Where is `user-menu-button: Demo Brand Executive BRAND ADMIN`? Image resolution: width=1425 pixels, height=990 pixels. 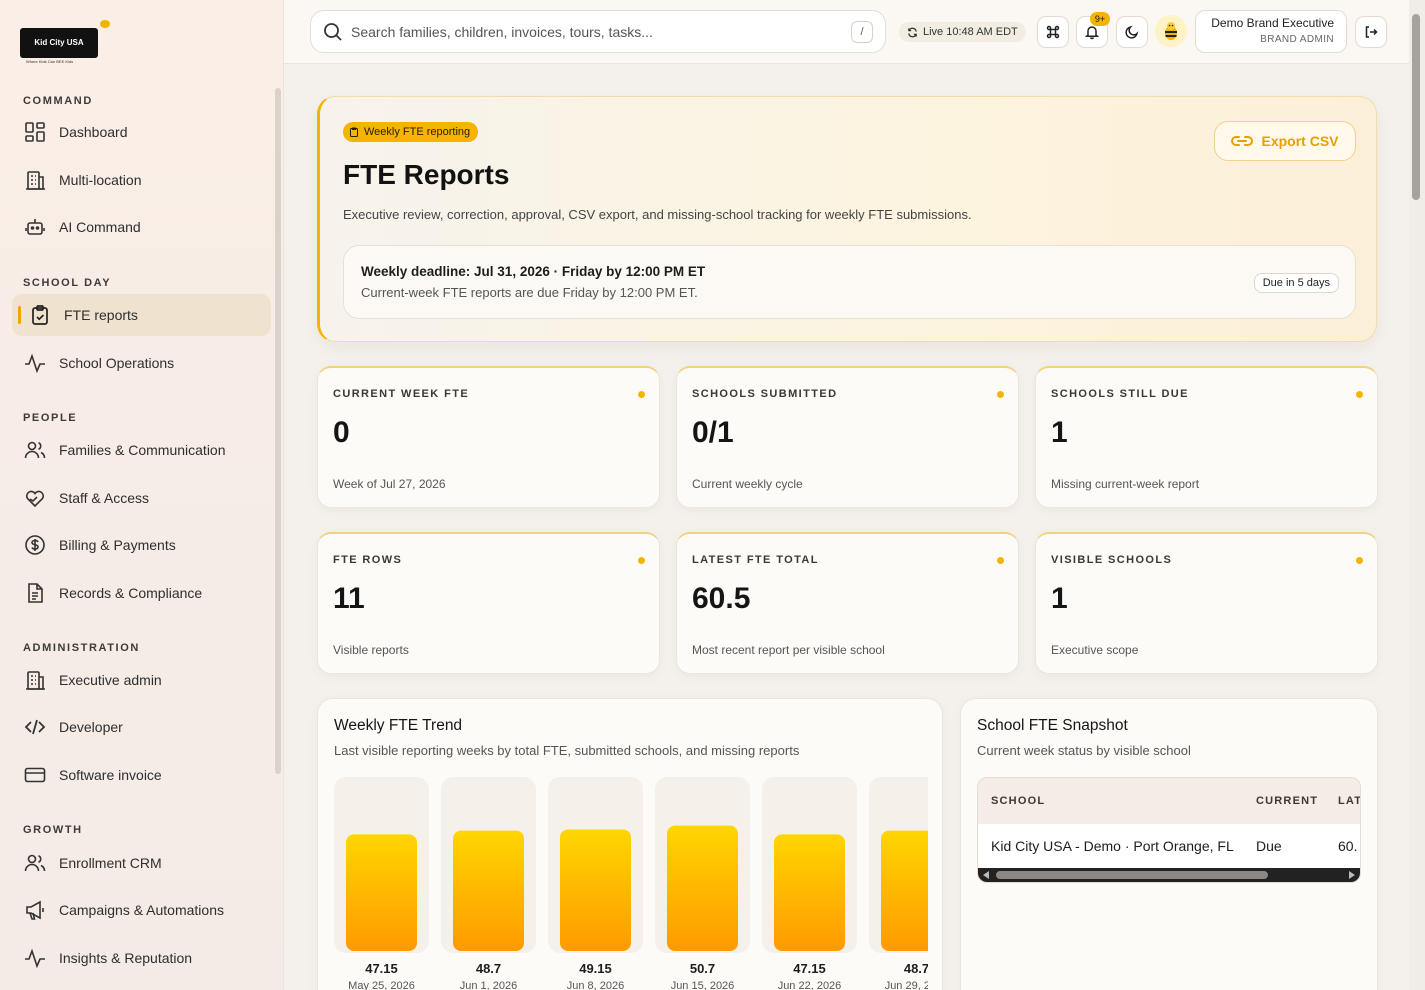
user-menu-button: Demo Brand Executive BRAND ADMIN is located at coordinates (1271, 31).